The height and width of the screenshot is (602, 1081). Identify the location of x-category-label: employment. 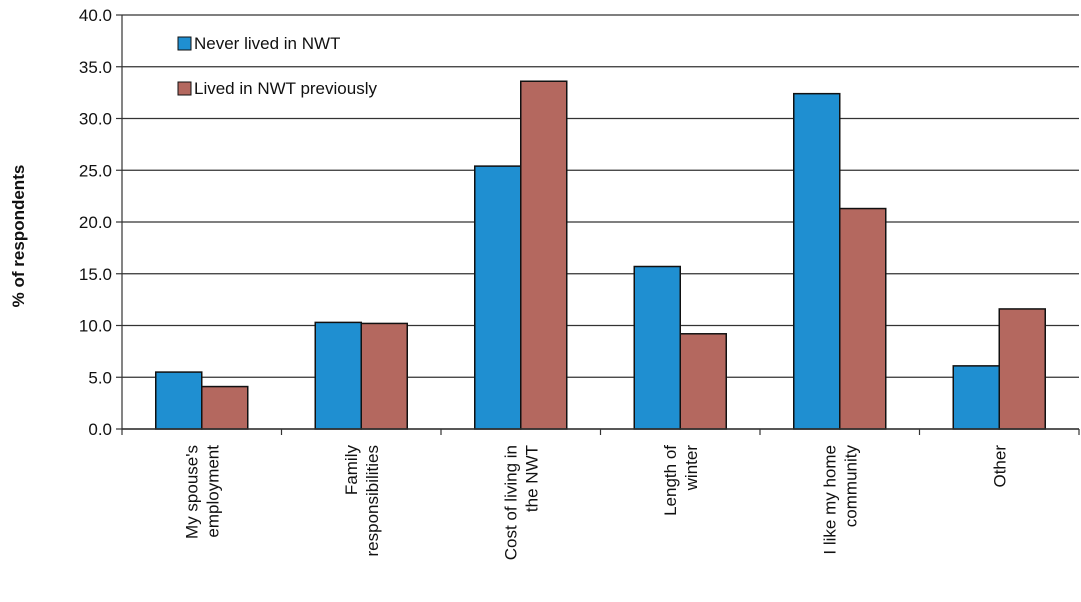
(212, 491).